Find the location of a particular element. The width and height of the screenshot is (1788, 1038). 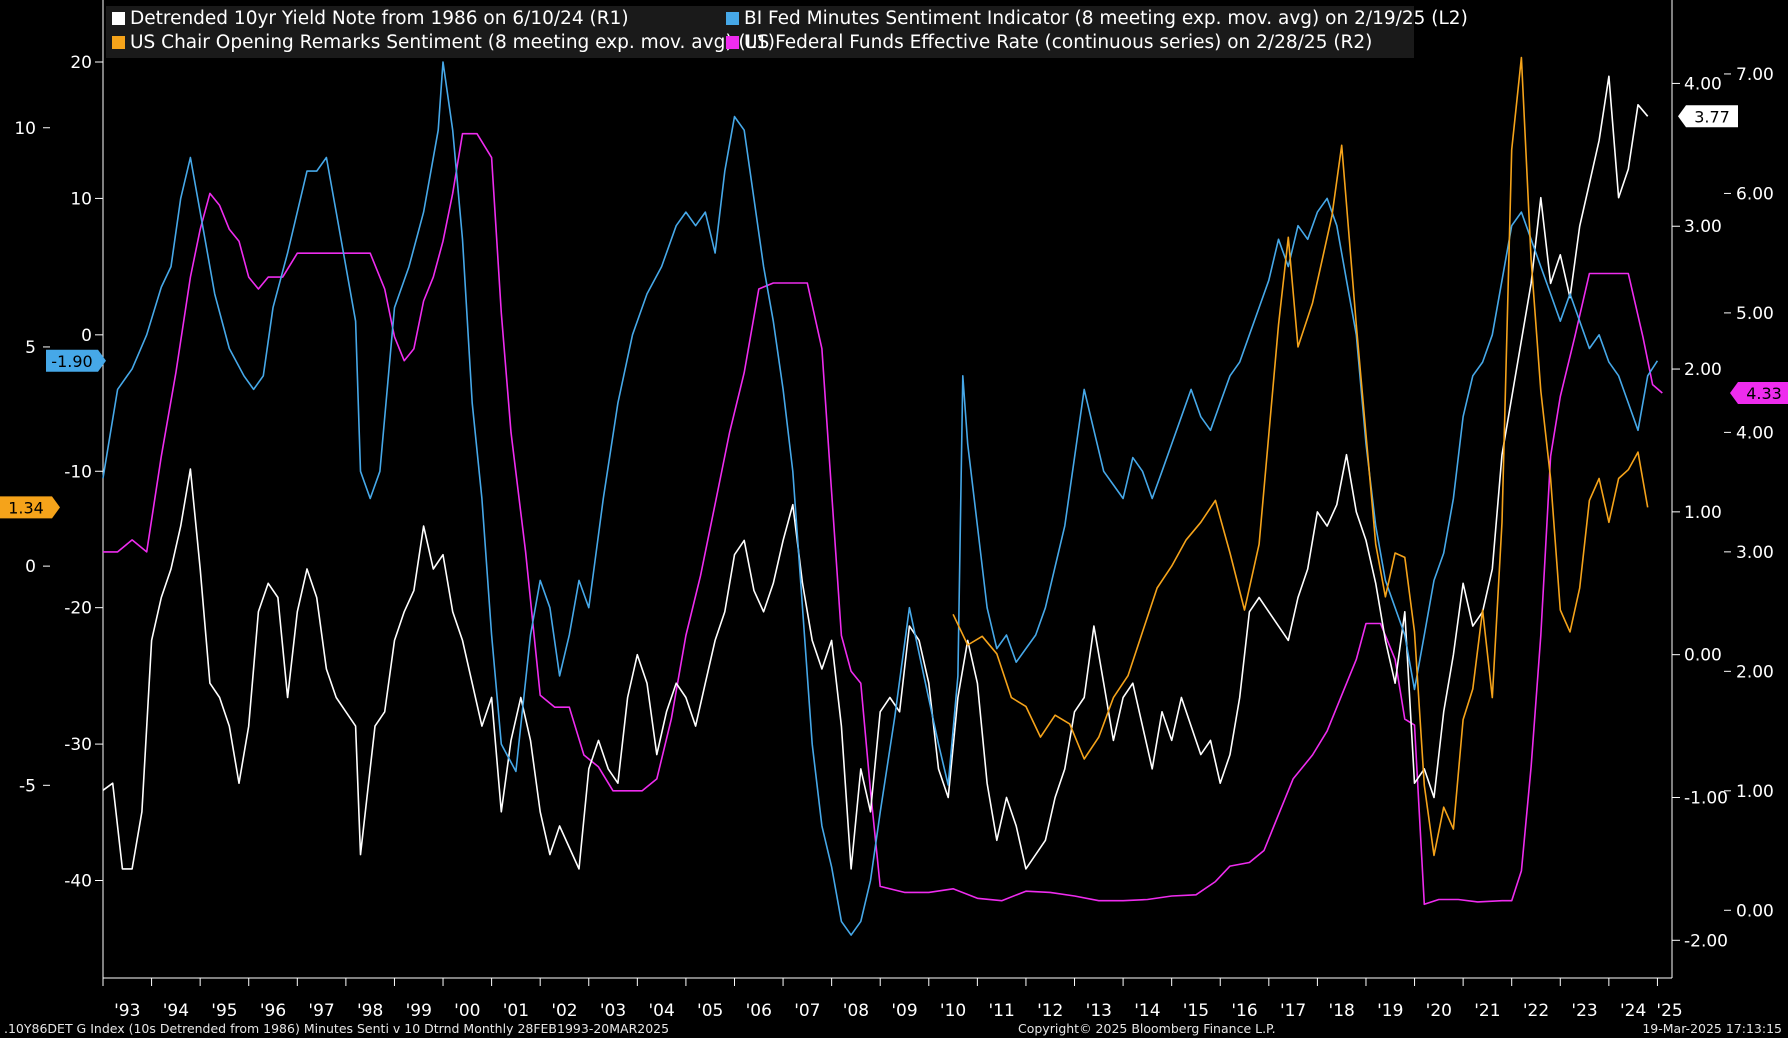

r2-tick-label-4: 4.00 is located at coordinates (1755, 433).